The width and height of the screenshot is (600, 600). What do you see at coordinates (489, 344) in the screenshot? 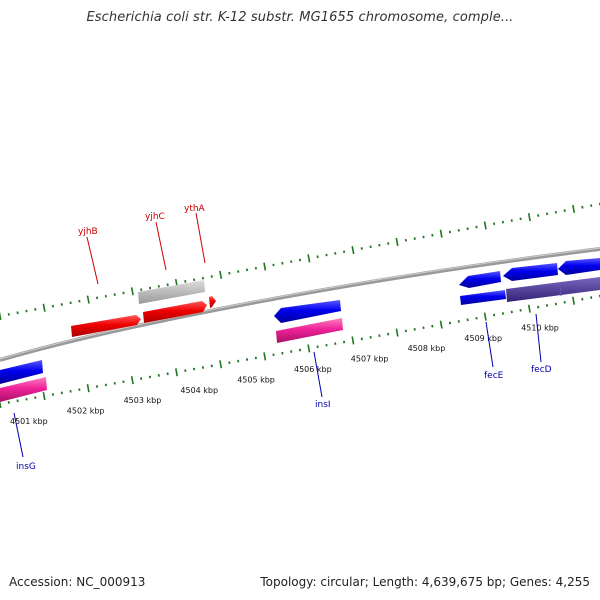
I see `leader-fecE` at bounding box center [489, 344].